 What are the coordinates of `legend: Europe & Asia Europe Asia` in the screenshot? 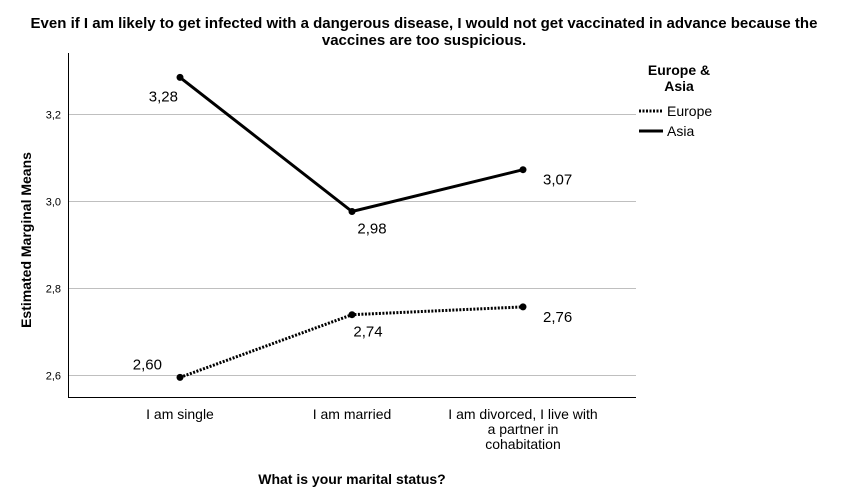 It's located at (675, 100).